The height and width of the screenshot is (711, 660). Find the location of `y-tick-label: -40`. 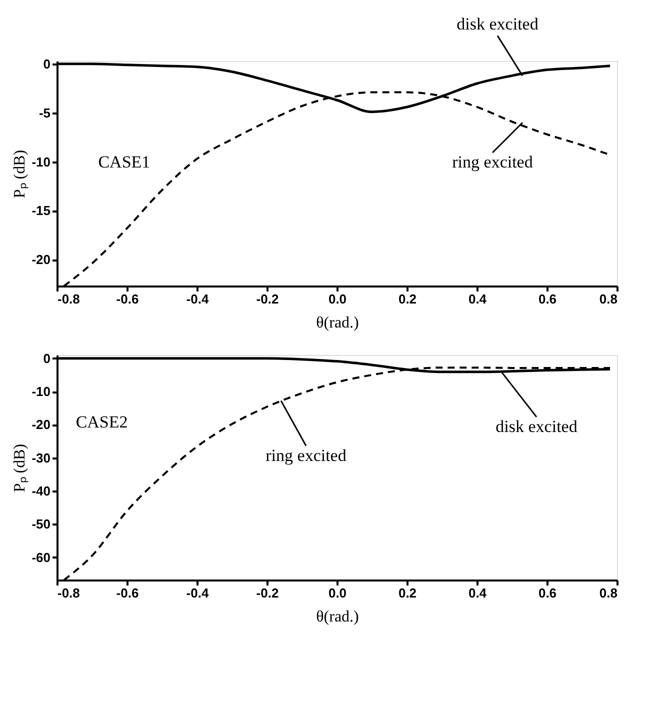

y-tick-label: -40 is located at coordinates (41, 491).